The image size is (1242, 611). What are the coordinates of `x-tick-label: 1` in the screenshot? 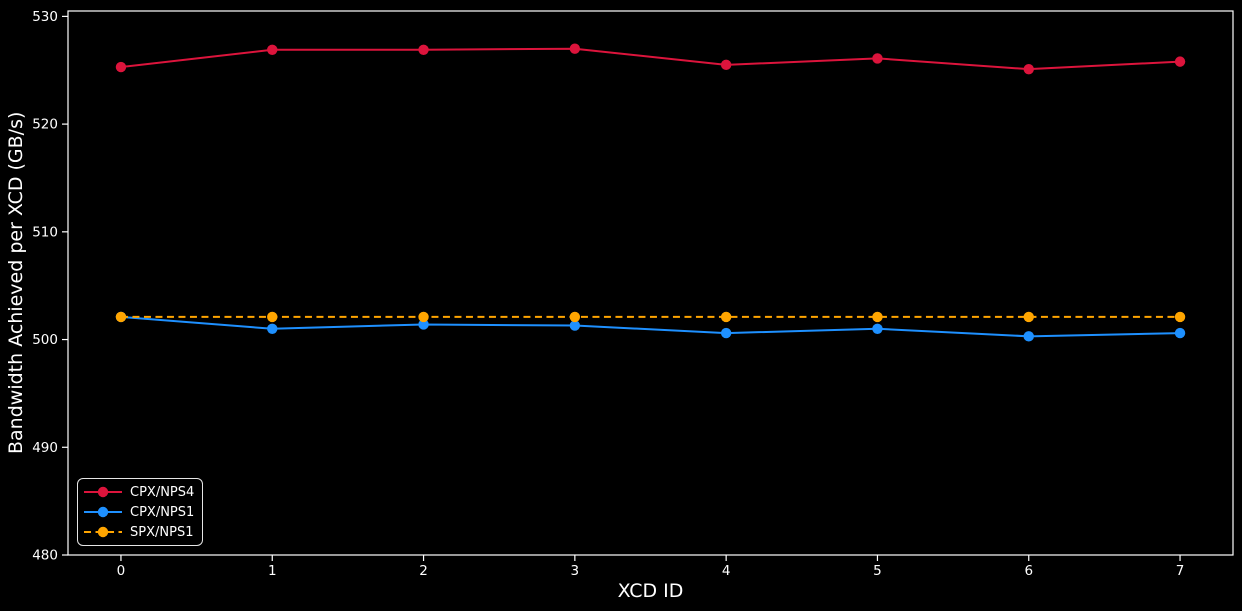 It's located at (272, 571).